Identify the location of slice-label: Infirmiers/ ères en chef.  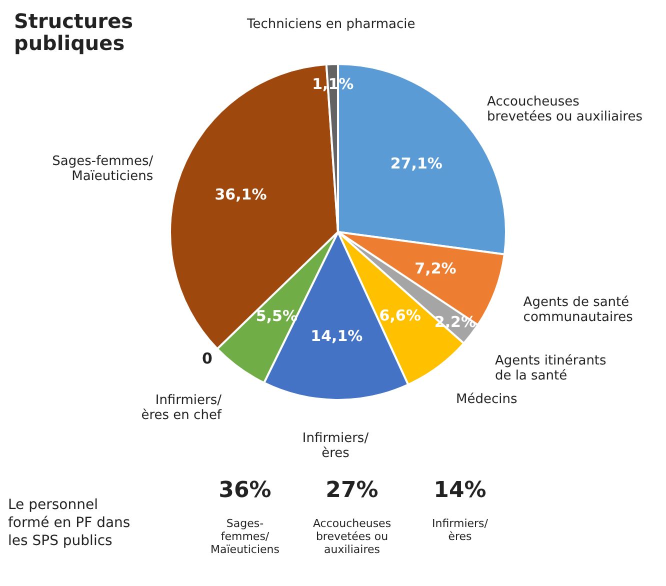
(181, 408).